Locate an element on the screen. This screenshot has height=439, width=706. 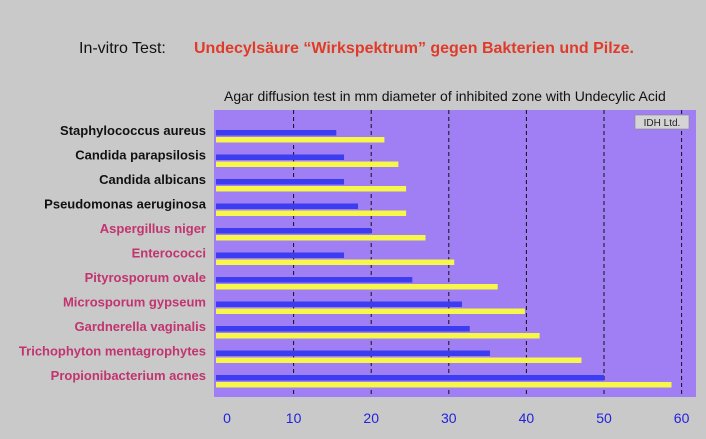
watermark-label: IDH Ltd. is located at coordinates (662, 123).